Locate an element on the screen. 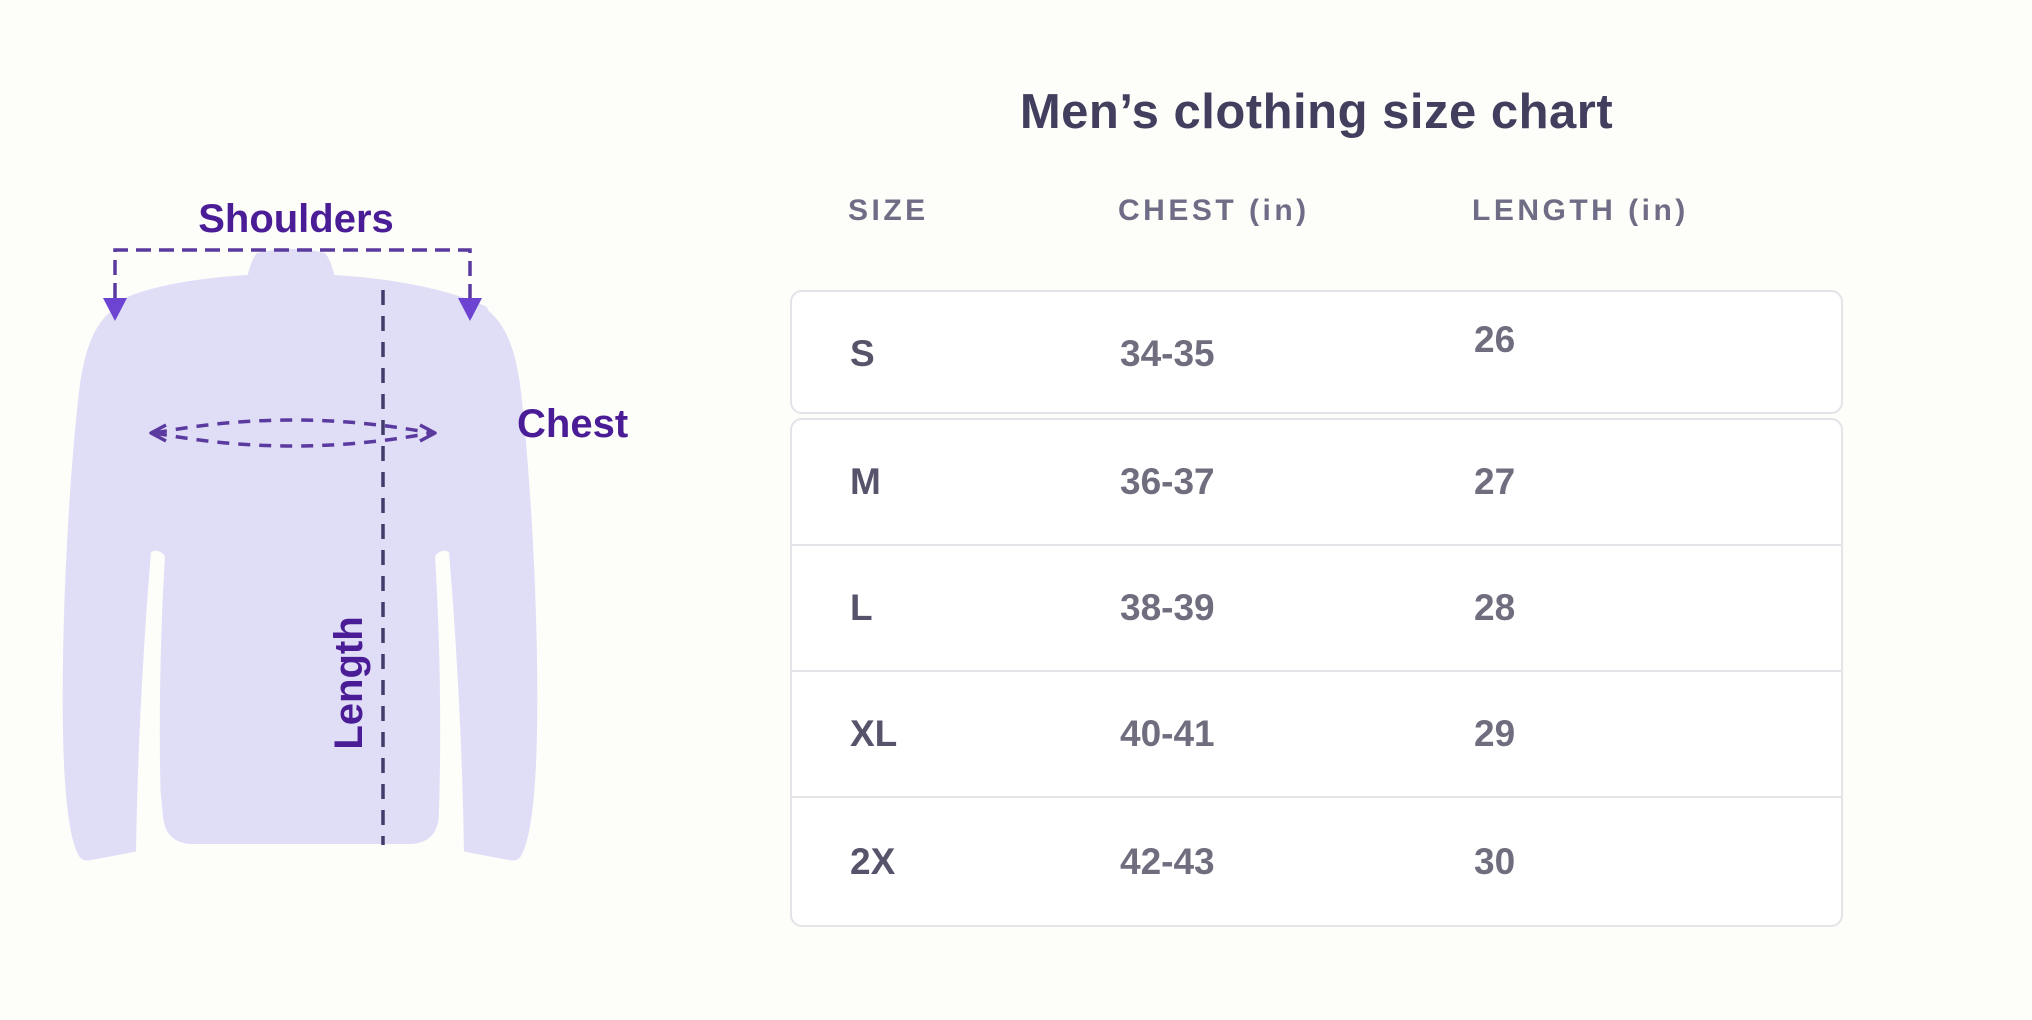 The width and height of the screenshot is (2032, 1020). length-value: 29 is located at coordinates (1495, 733).